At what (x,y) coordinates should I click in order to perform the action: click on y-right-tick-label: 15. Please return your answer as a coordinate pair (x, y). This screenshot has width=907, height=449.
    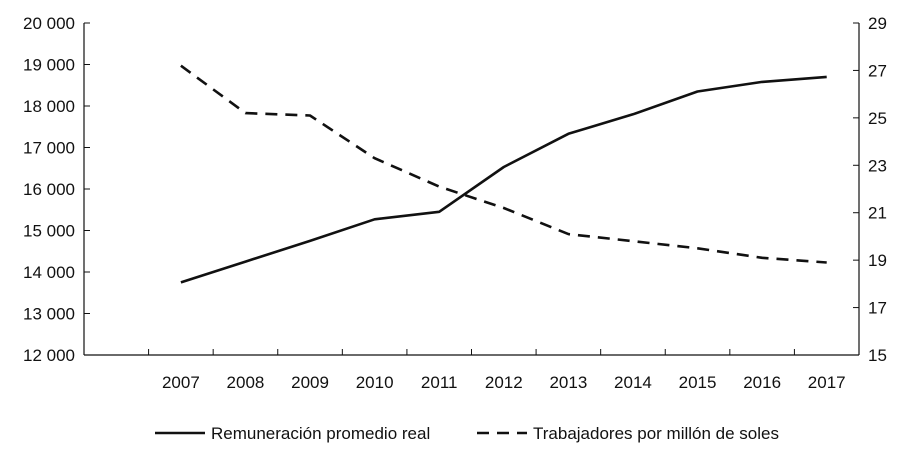
    Looking at the image, I should click on (877, 355).